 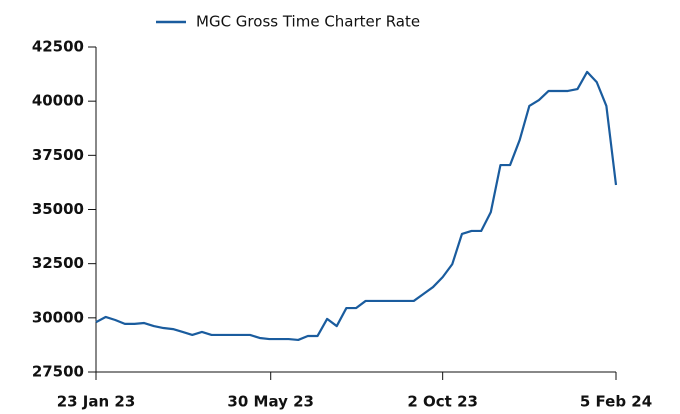 I want to click on y-tick-label: 32500, so click(x=58, y=263).